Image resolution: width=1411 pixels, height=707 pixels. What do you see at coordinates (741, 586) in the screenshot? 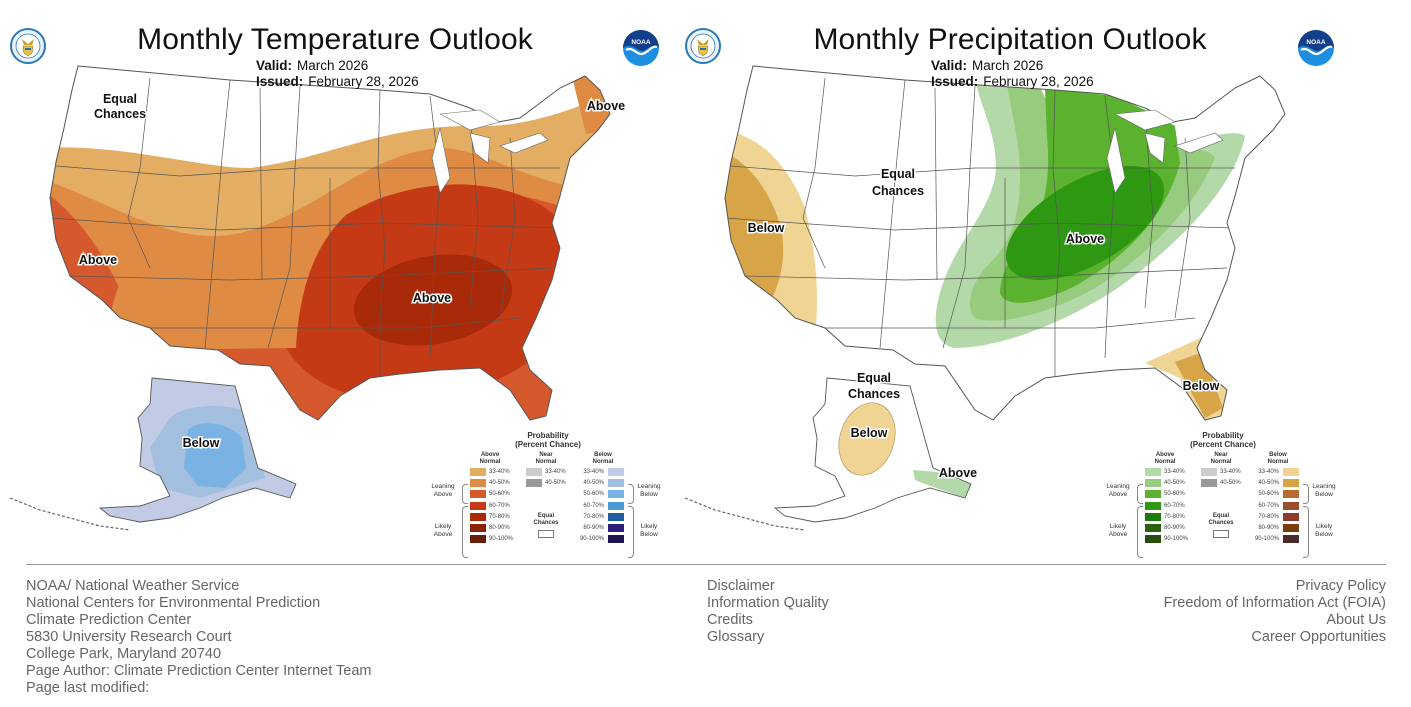
I see `disclaimer-link: Disclaimer` at bounding box center [741, 586].